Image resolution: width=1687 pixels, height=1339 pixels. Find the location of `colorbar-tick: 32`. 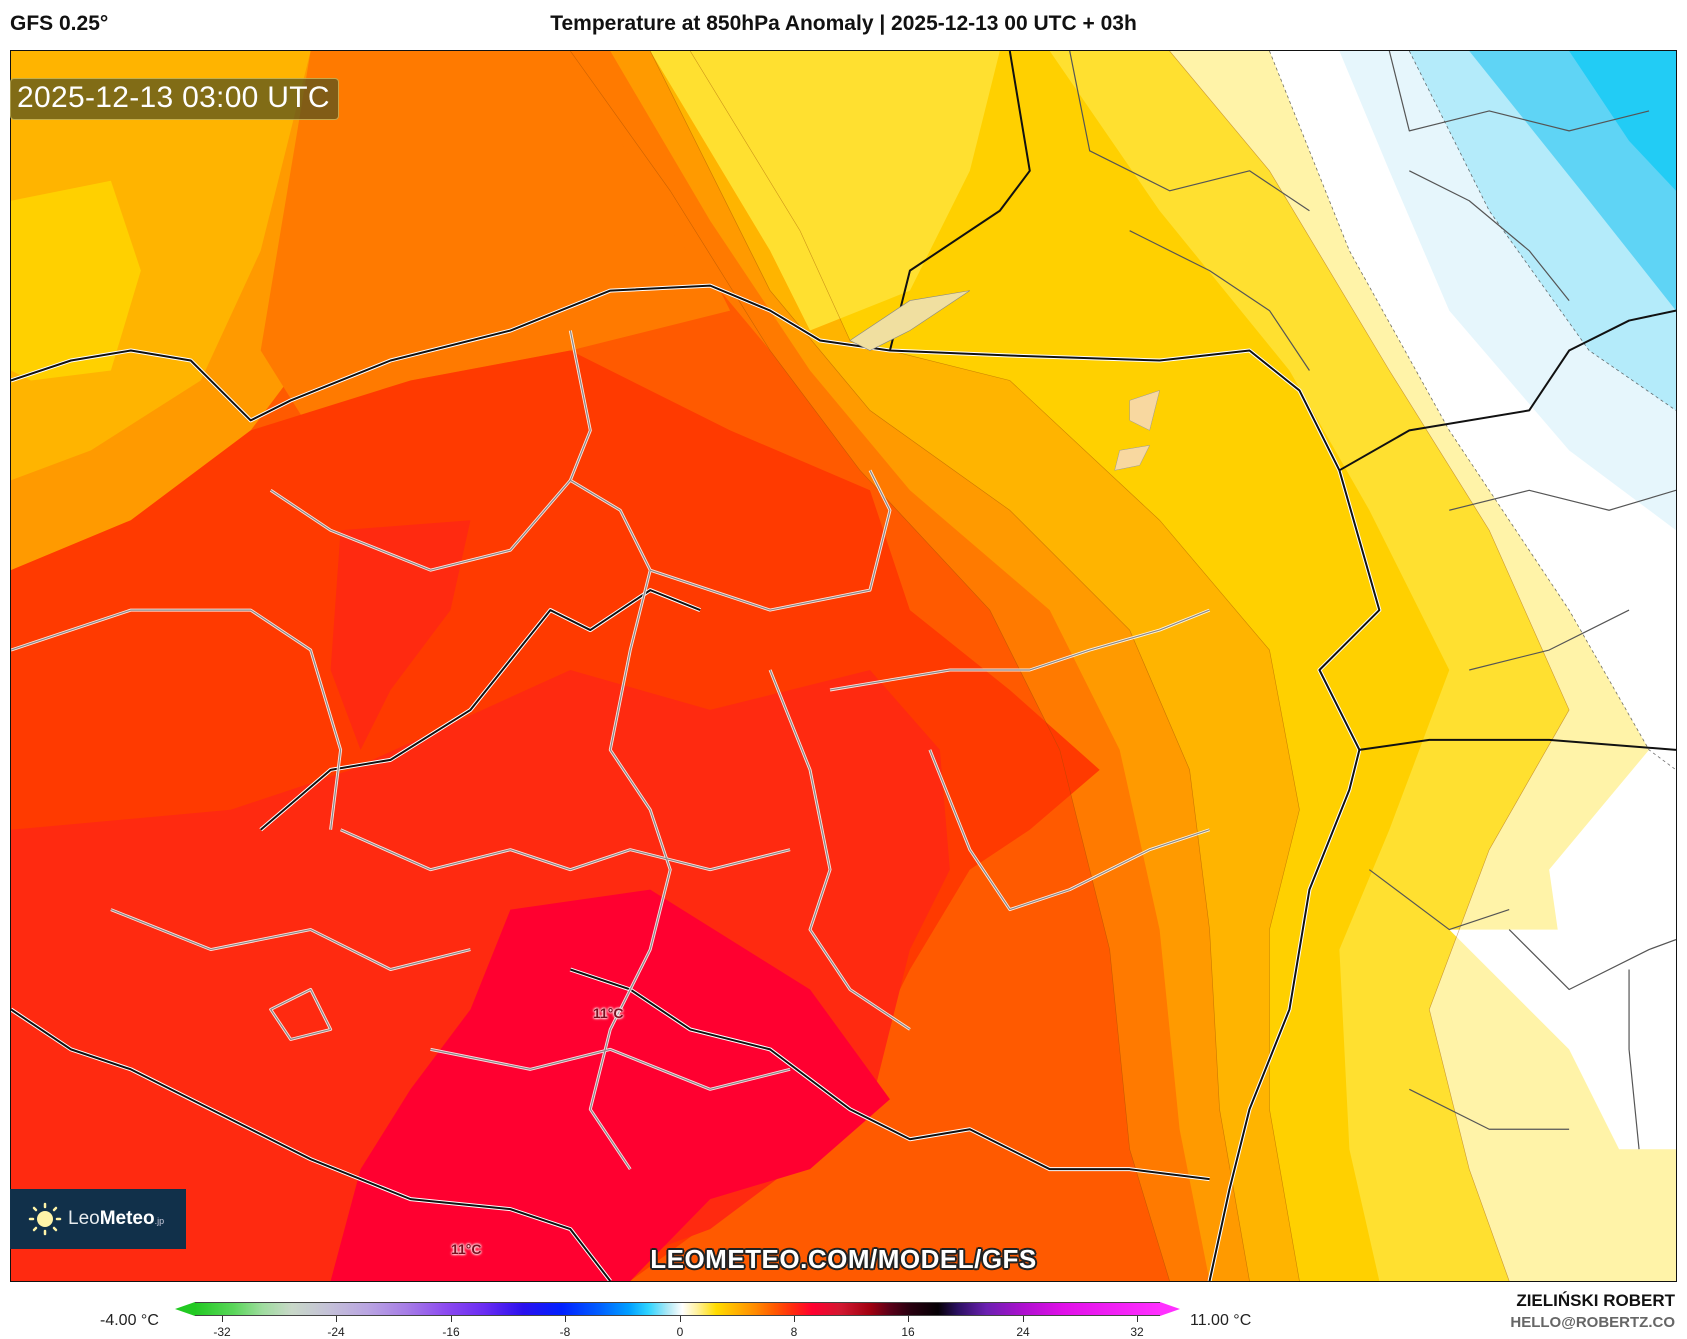

colorbar-tick: 32 is located at coordinates (1137, 1332).